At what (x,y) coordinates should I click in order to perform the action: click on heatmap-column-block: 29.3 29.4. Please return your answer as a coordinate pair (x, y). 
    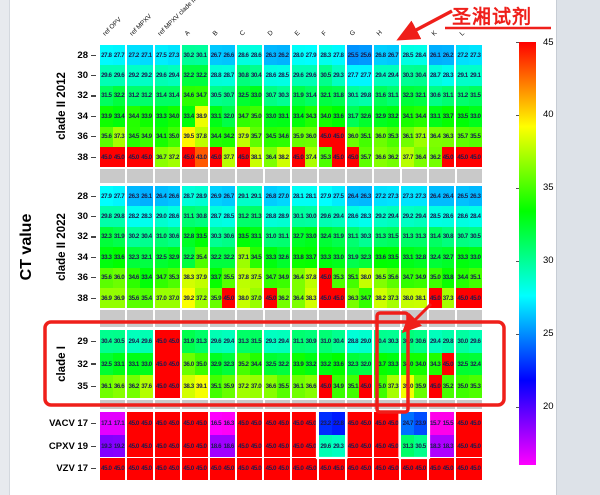
    Looking at the image, I should click on (277, 341).